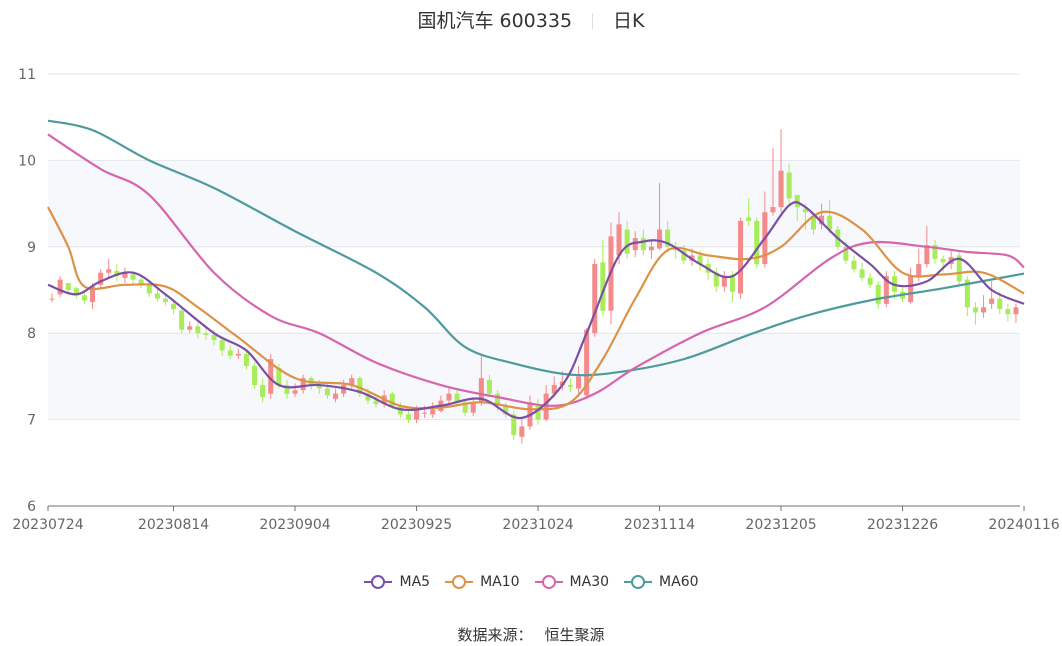  I want to click on x-tick-label: 20231205, so click(780, 525).